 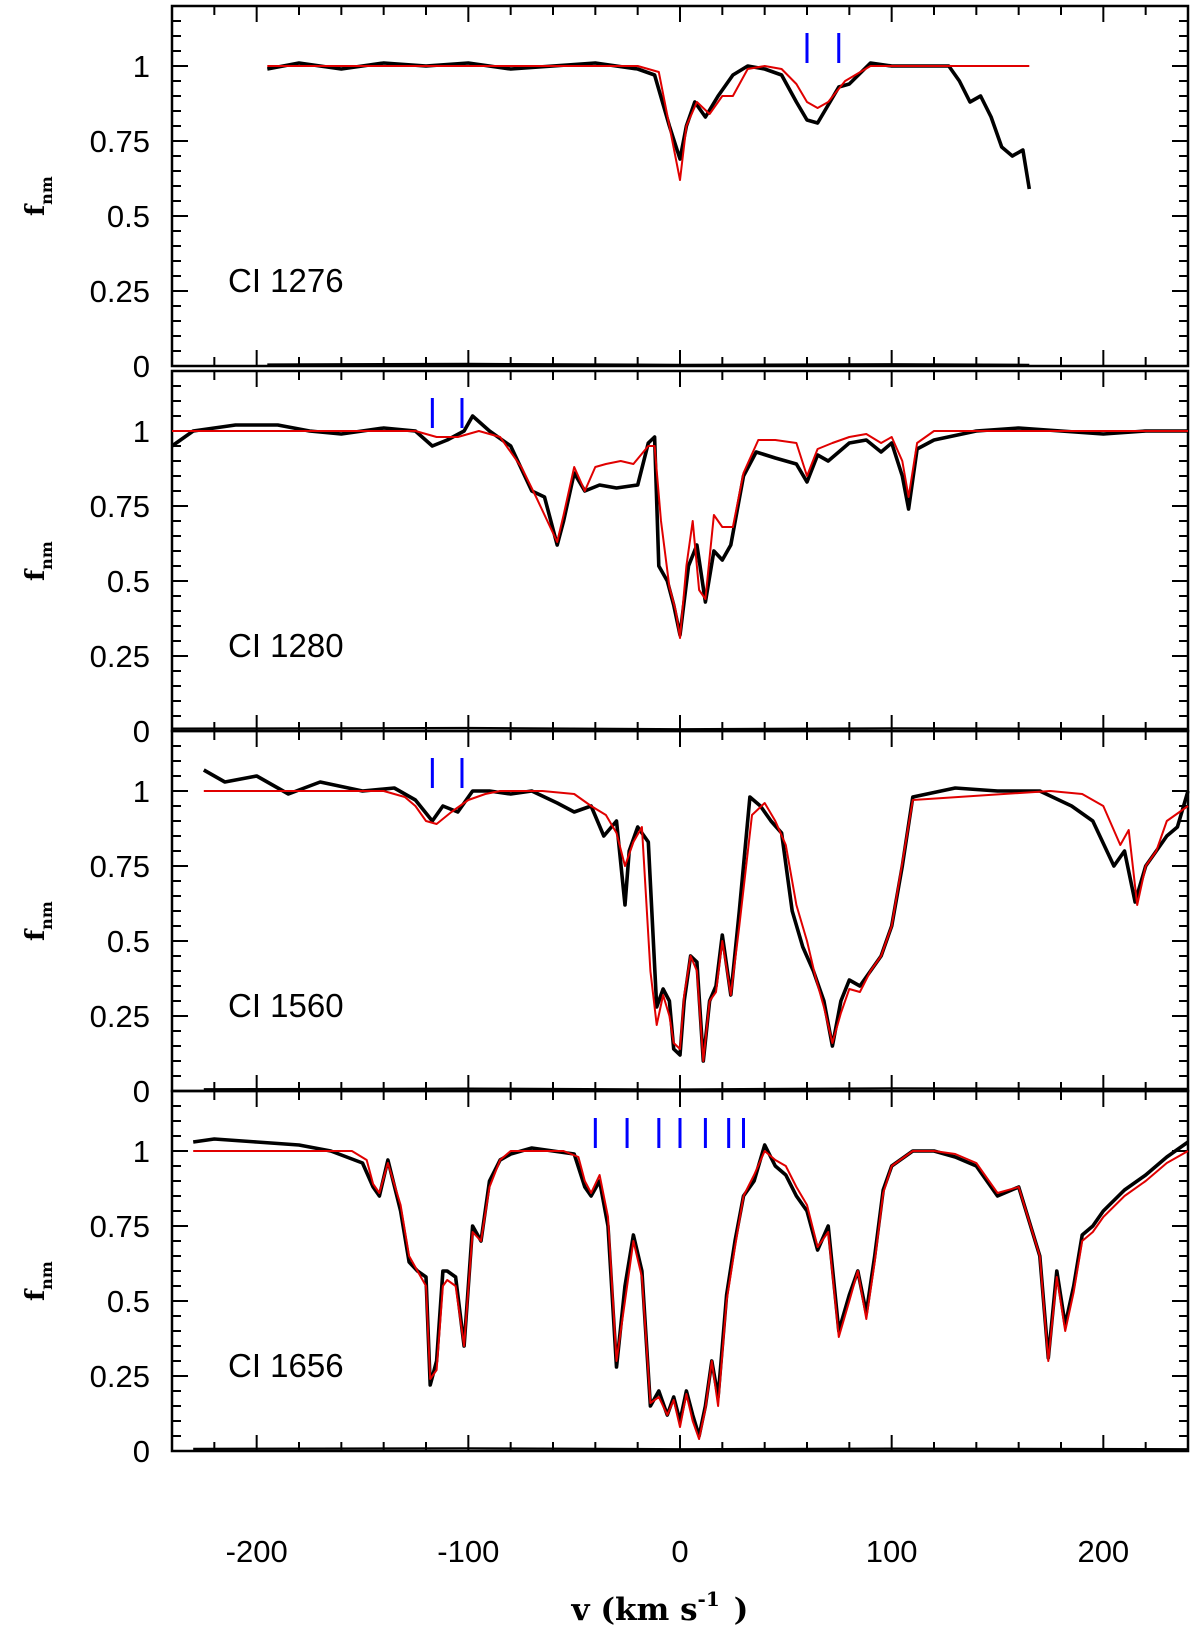 What do you see at coordinates (286, 1005) in the screenshot?
I see `panel-label: CI 1560` at bounding box center [286, 1005].